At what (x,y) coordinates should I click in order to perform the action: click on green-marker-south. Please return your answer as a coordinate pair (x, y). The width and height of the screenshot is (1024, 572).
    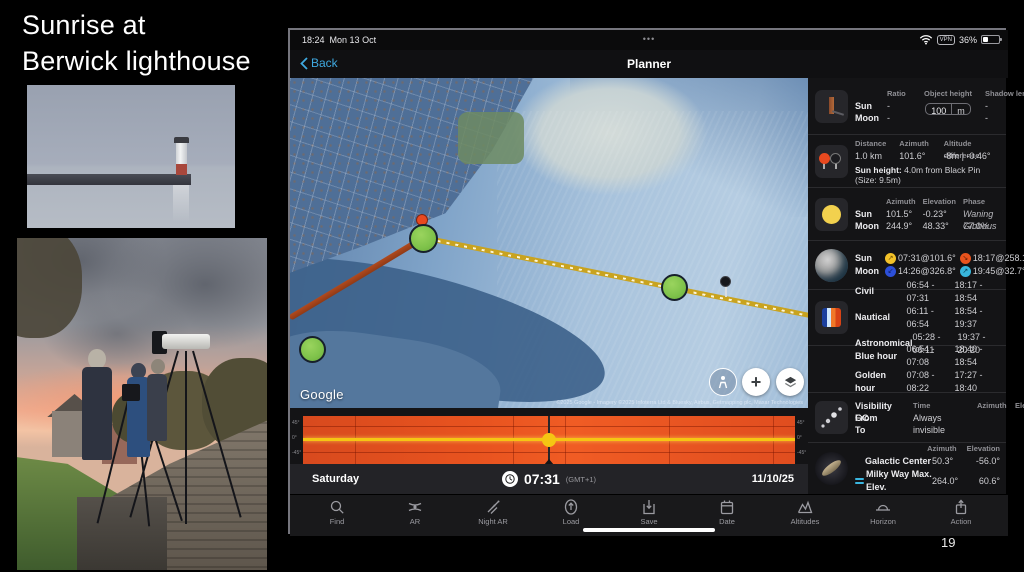
    Looking at the image, I should click on (312, 349).